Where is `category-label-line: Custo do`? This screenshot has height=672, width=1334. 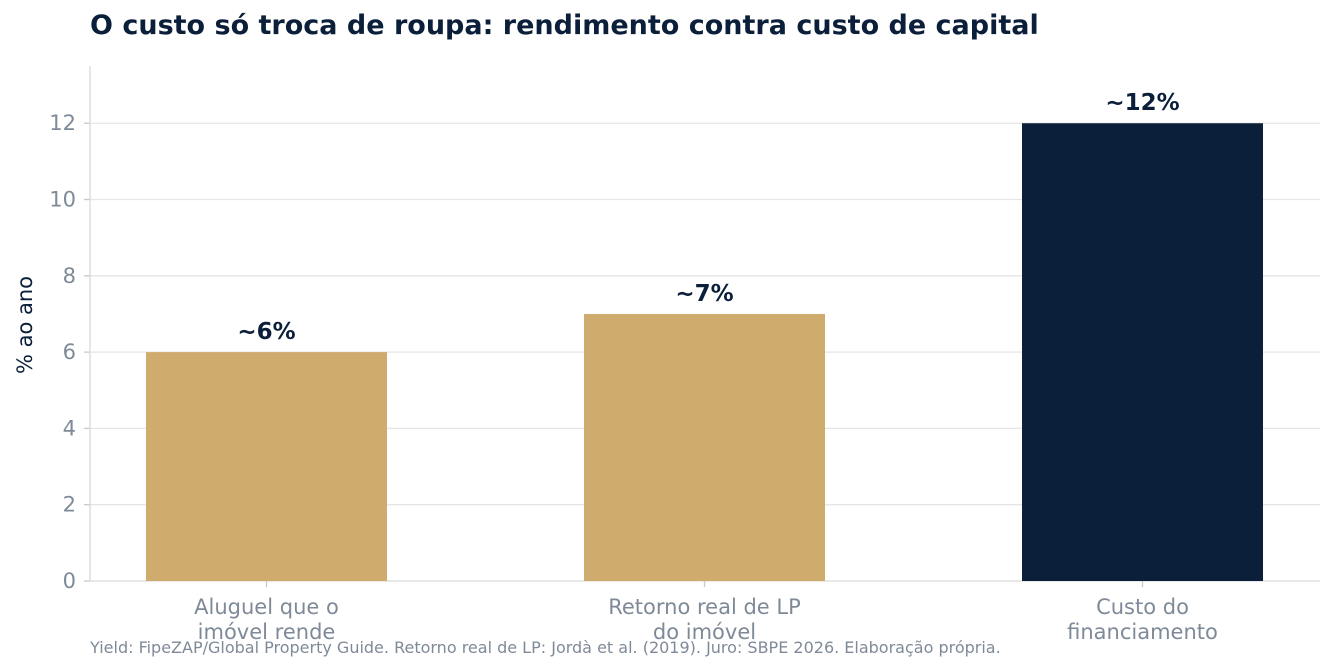 category-label-line: Custo do is located at coordinates (1142, 607).